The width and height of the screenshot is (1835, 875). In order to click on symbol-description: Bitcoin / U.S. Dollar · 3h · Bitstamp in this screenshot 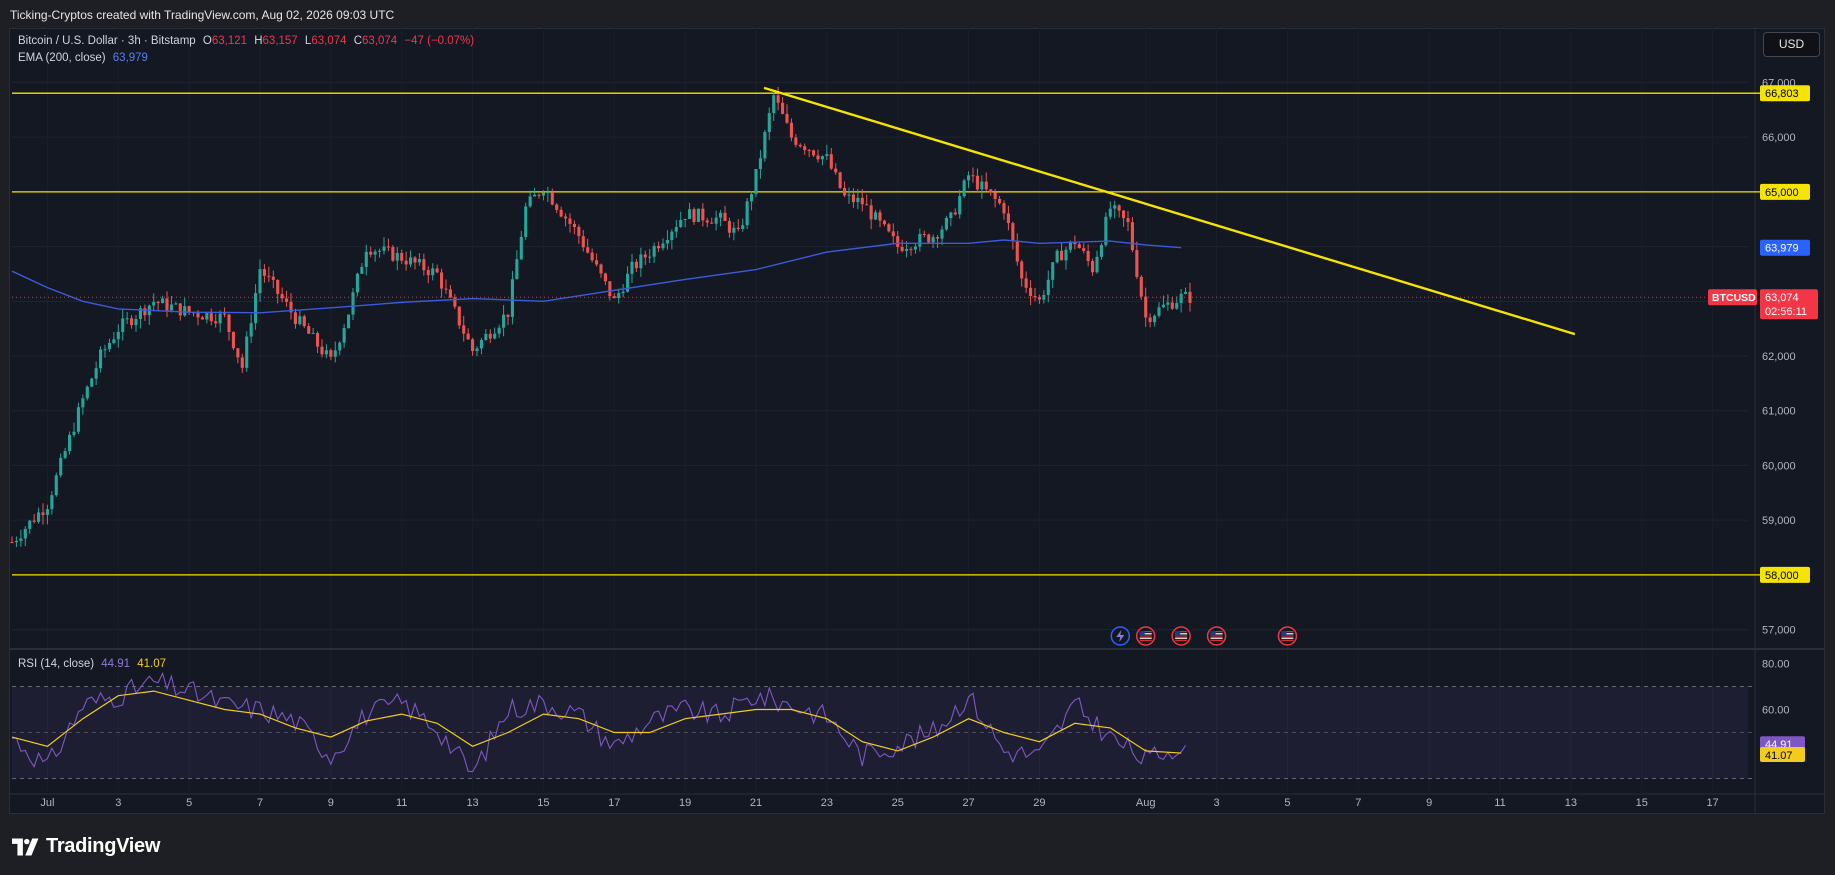, I will do `click(107, 41)`.